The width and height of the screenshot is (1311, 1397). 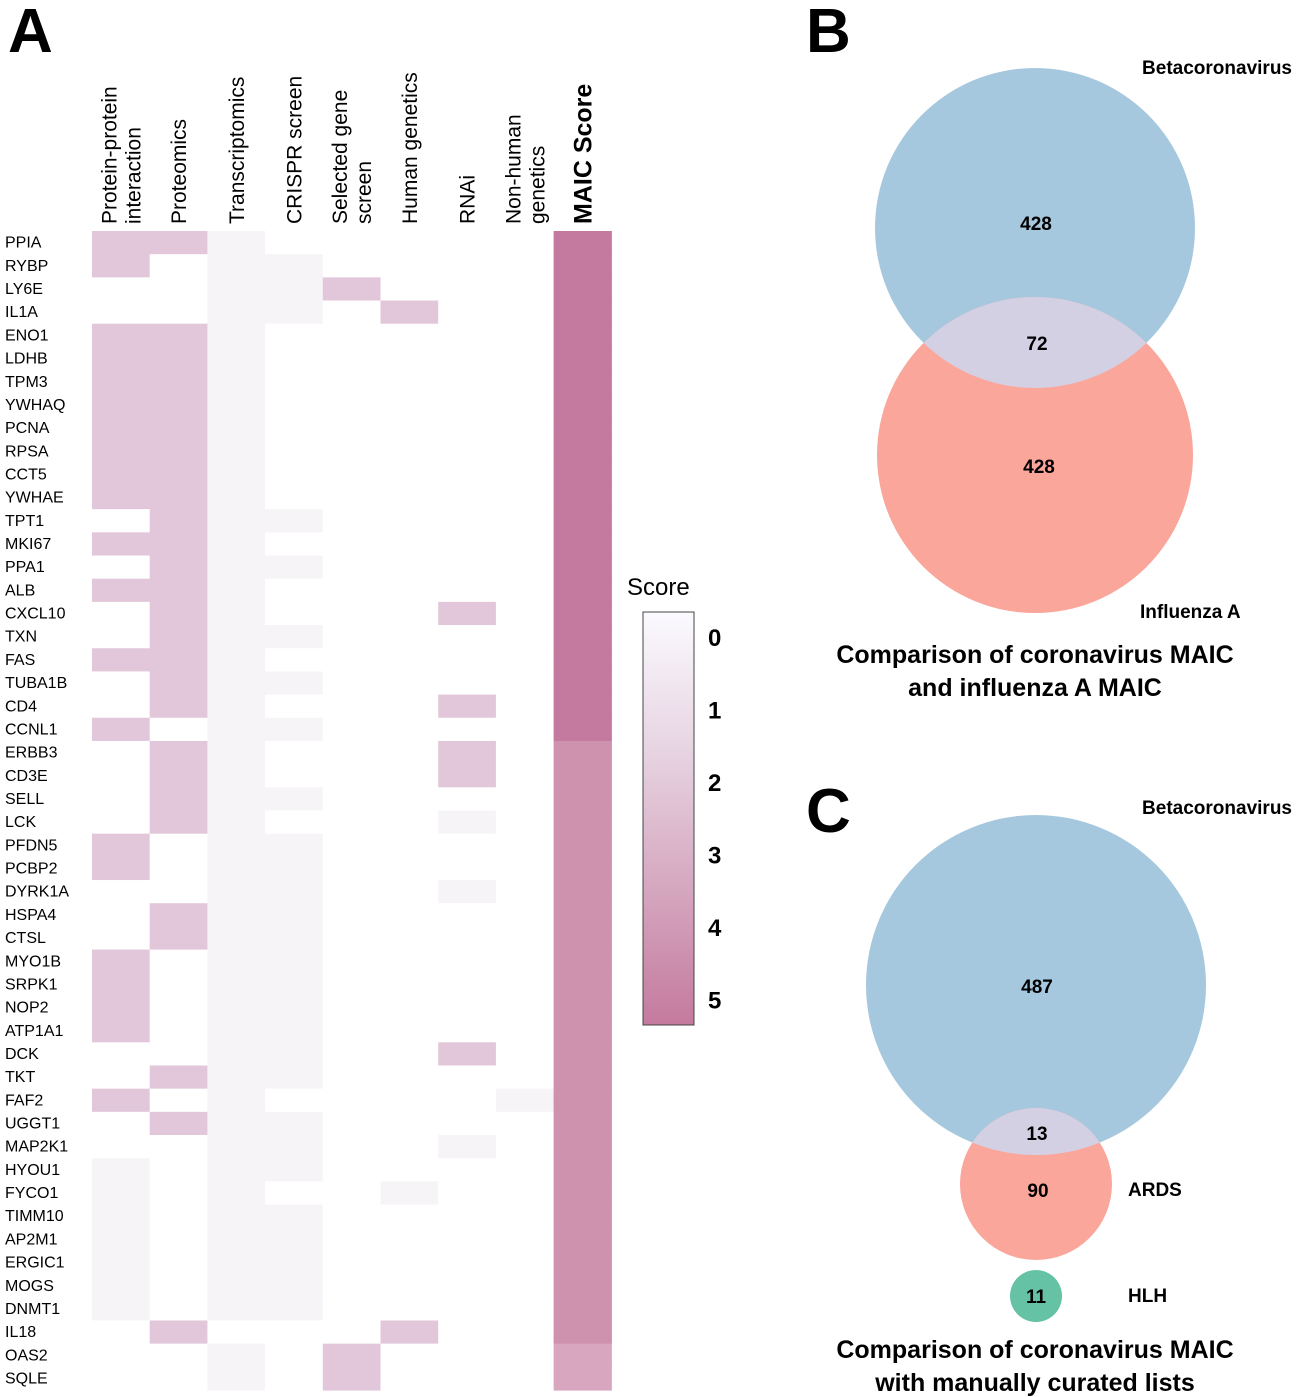 I want to click on row-label: IL18, so click(x=20, y=1332).